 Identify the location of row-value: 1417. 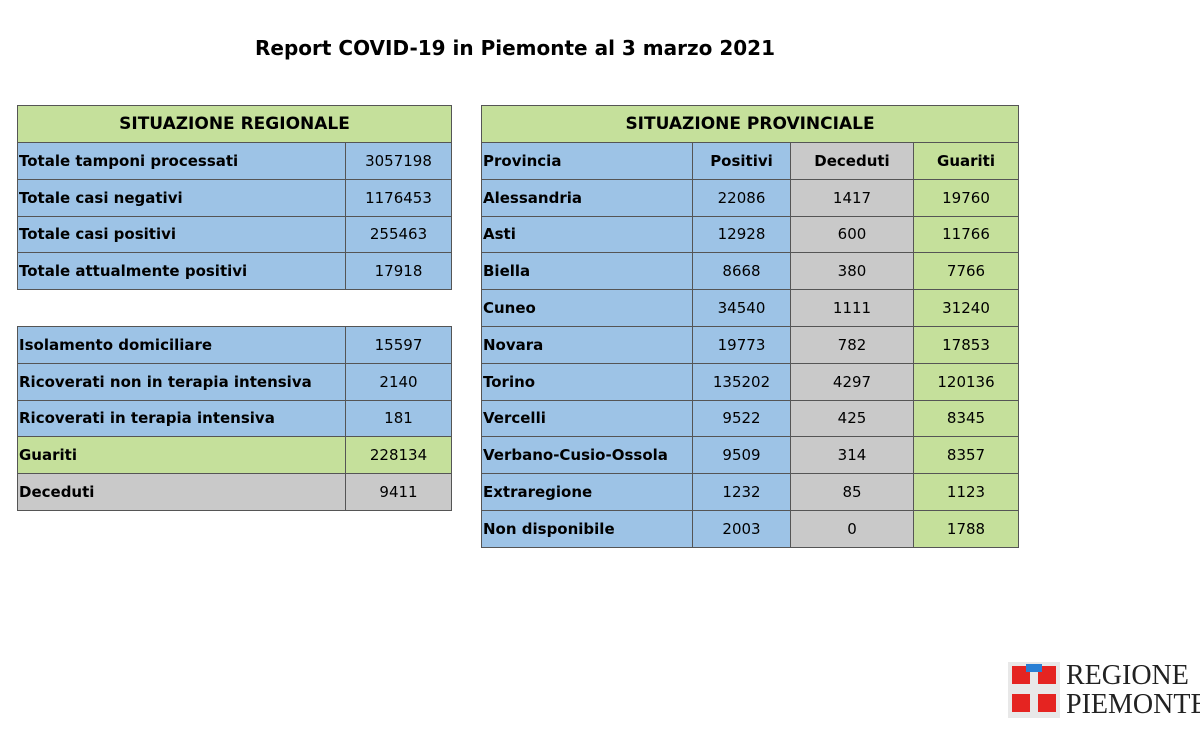
(852, 197).